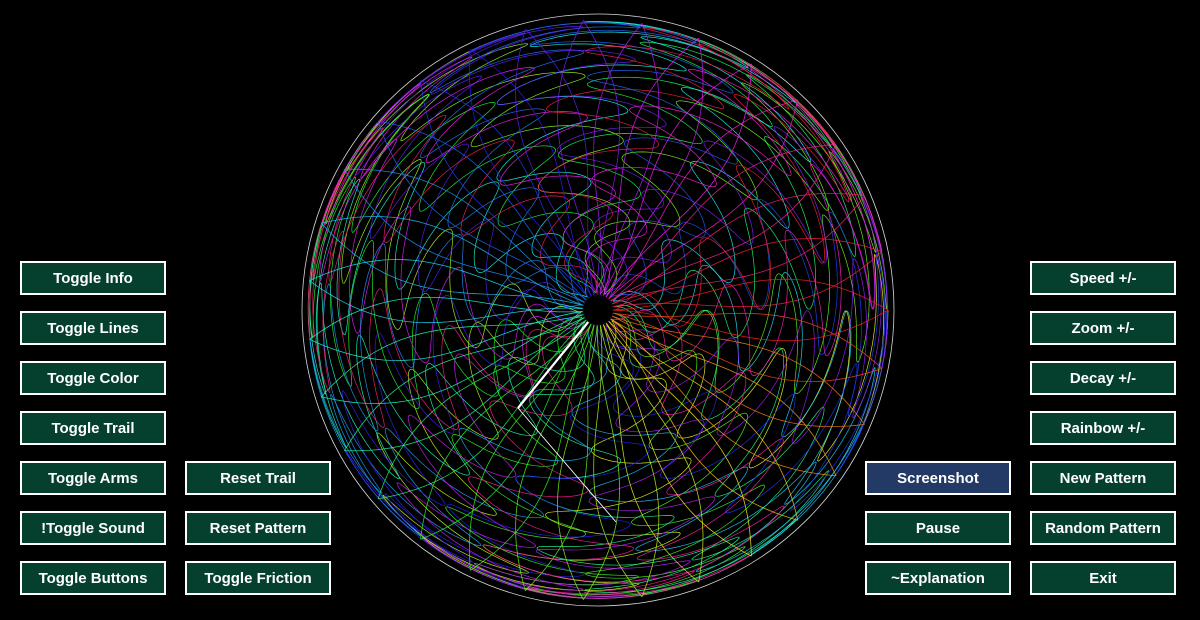 The image size is (1200, 620). What do you see at coordinates (93, 328) in the screenshot?
I see `toggle-lines-button: Toggle Lines` at bounding box center [93, 328].